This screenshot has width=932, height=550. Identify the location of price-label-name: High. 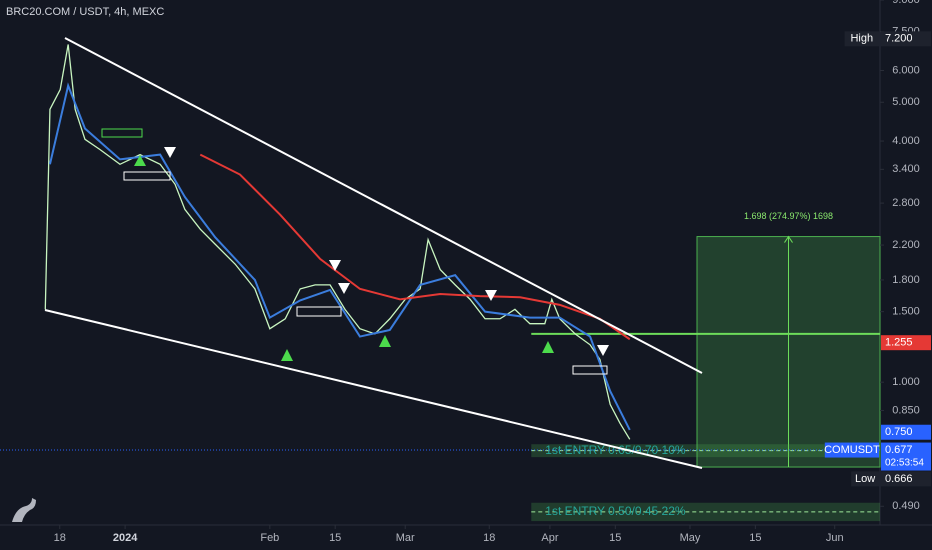
(861, 39).